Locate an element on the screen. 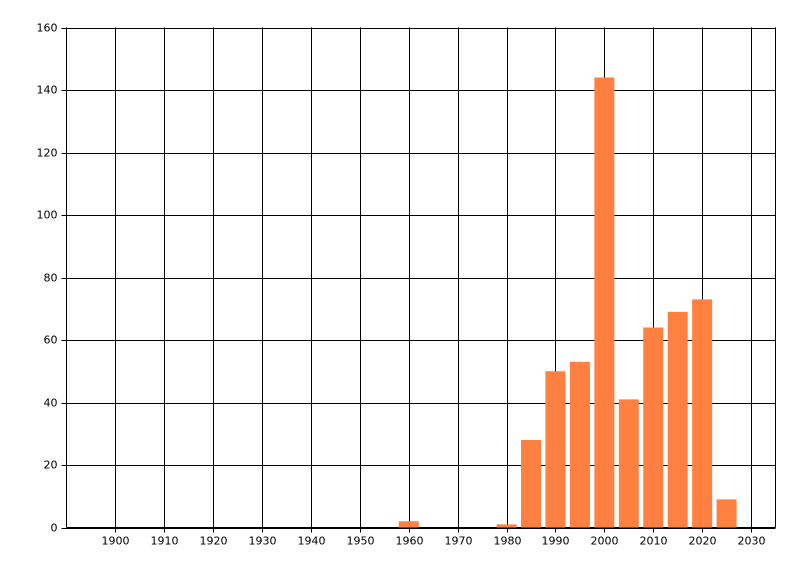  x-tick-label: 2030 is located at coordinates (752, 541).